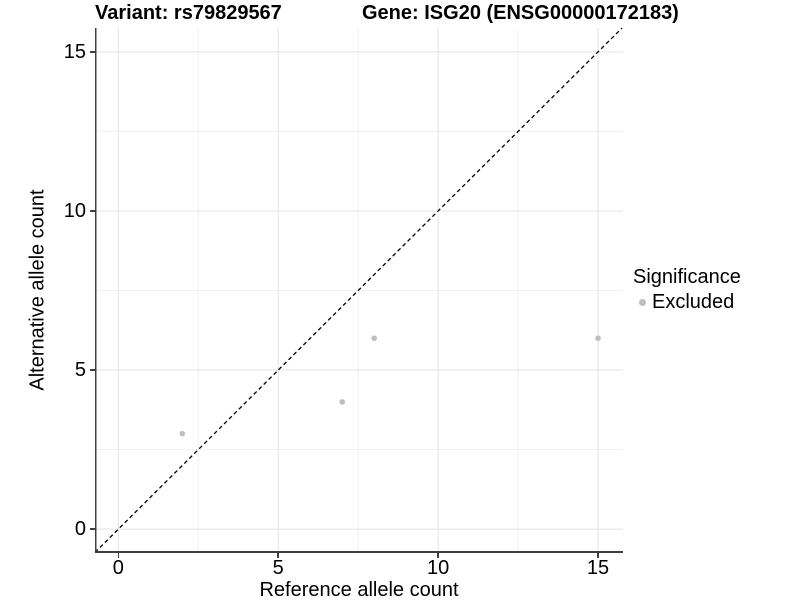 Image resolution: width=800 pixels, height=600 pixels. I want to click on x-tick-label: 10, so click(438, 568).